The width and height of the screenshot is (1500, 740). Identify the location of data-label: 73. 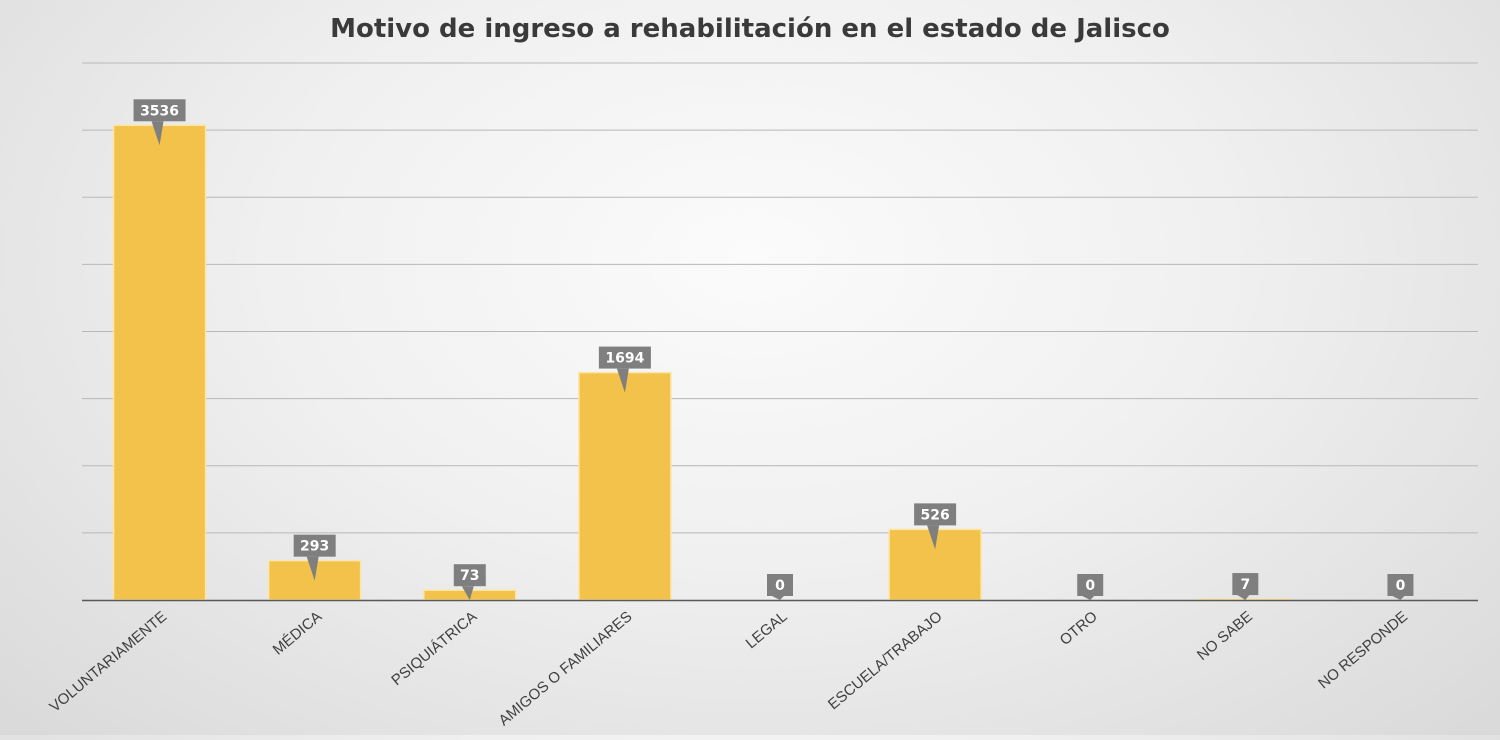
(469, 582).